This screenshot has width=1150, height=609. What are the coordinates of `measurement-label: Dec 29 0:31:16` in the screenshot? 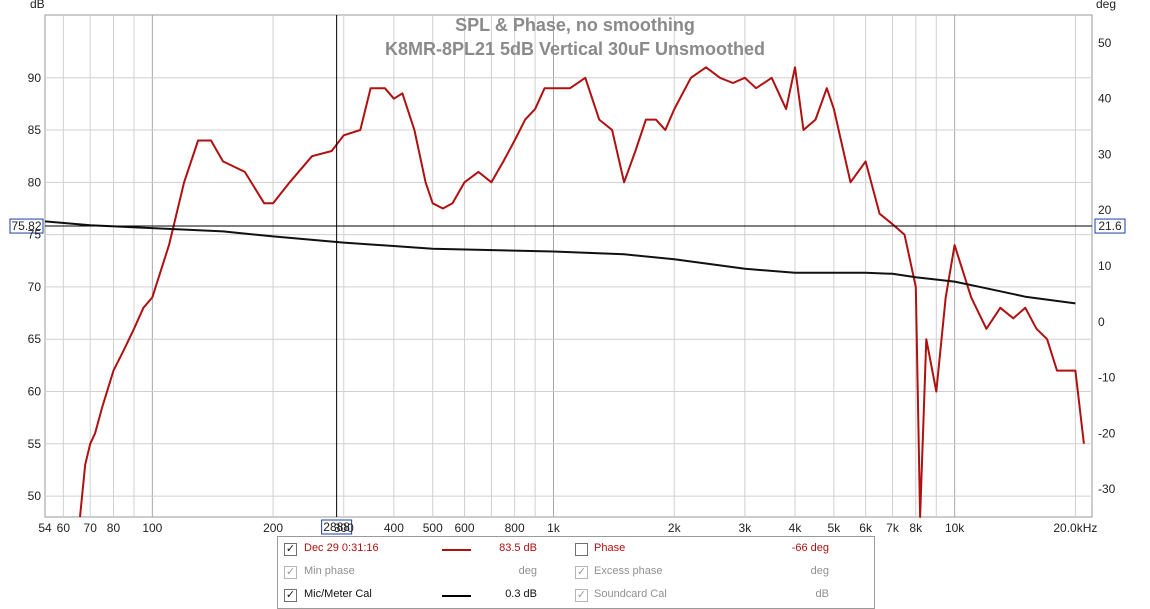 It's located at (341, 548).